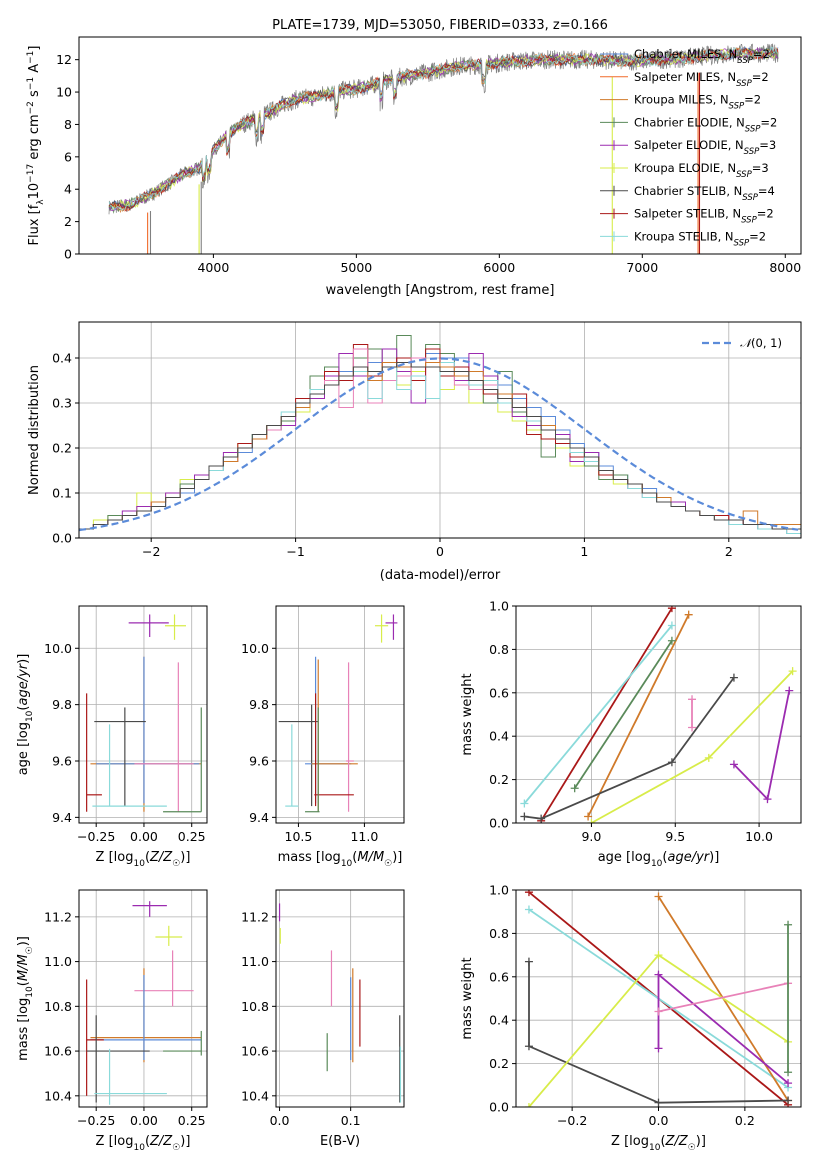 This screenshot has height=1170, width=819. What do you see at coordinates (642, 267) in the screenshot?
I see `x-tick-label: 7000` at bounding box center [642, 267].